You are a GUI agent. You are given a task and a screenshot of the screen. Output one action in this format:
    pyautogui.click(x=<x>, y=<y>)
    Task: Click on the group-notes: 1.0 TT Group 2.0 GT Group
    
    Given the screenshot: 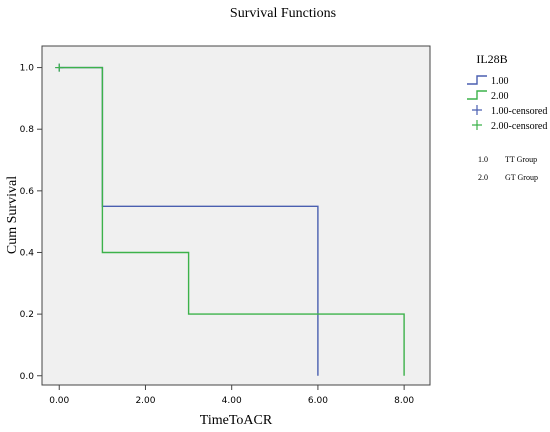 What is the action you would take?
    pyautogui.click(x=508, y=168)
    